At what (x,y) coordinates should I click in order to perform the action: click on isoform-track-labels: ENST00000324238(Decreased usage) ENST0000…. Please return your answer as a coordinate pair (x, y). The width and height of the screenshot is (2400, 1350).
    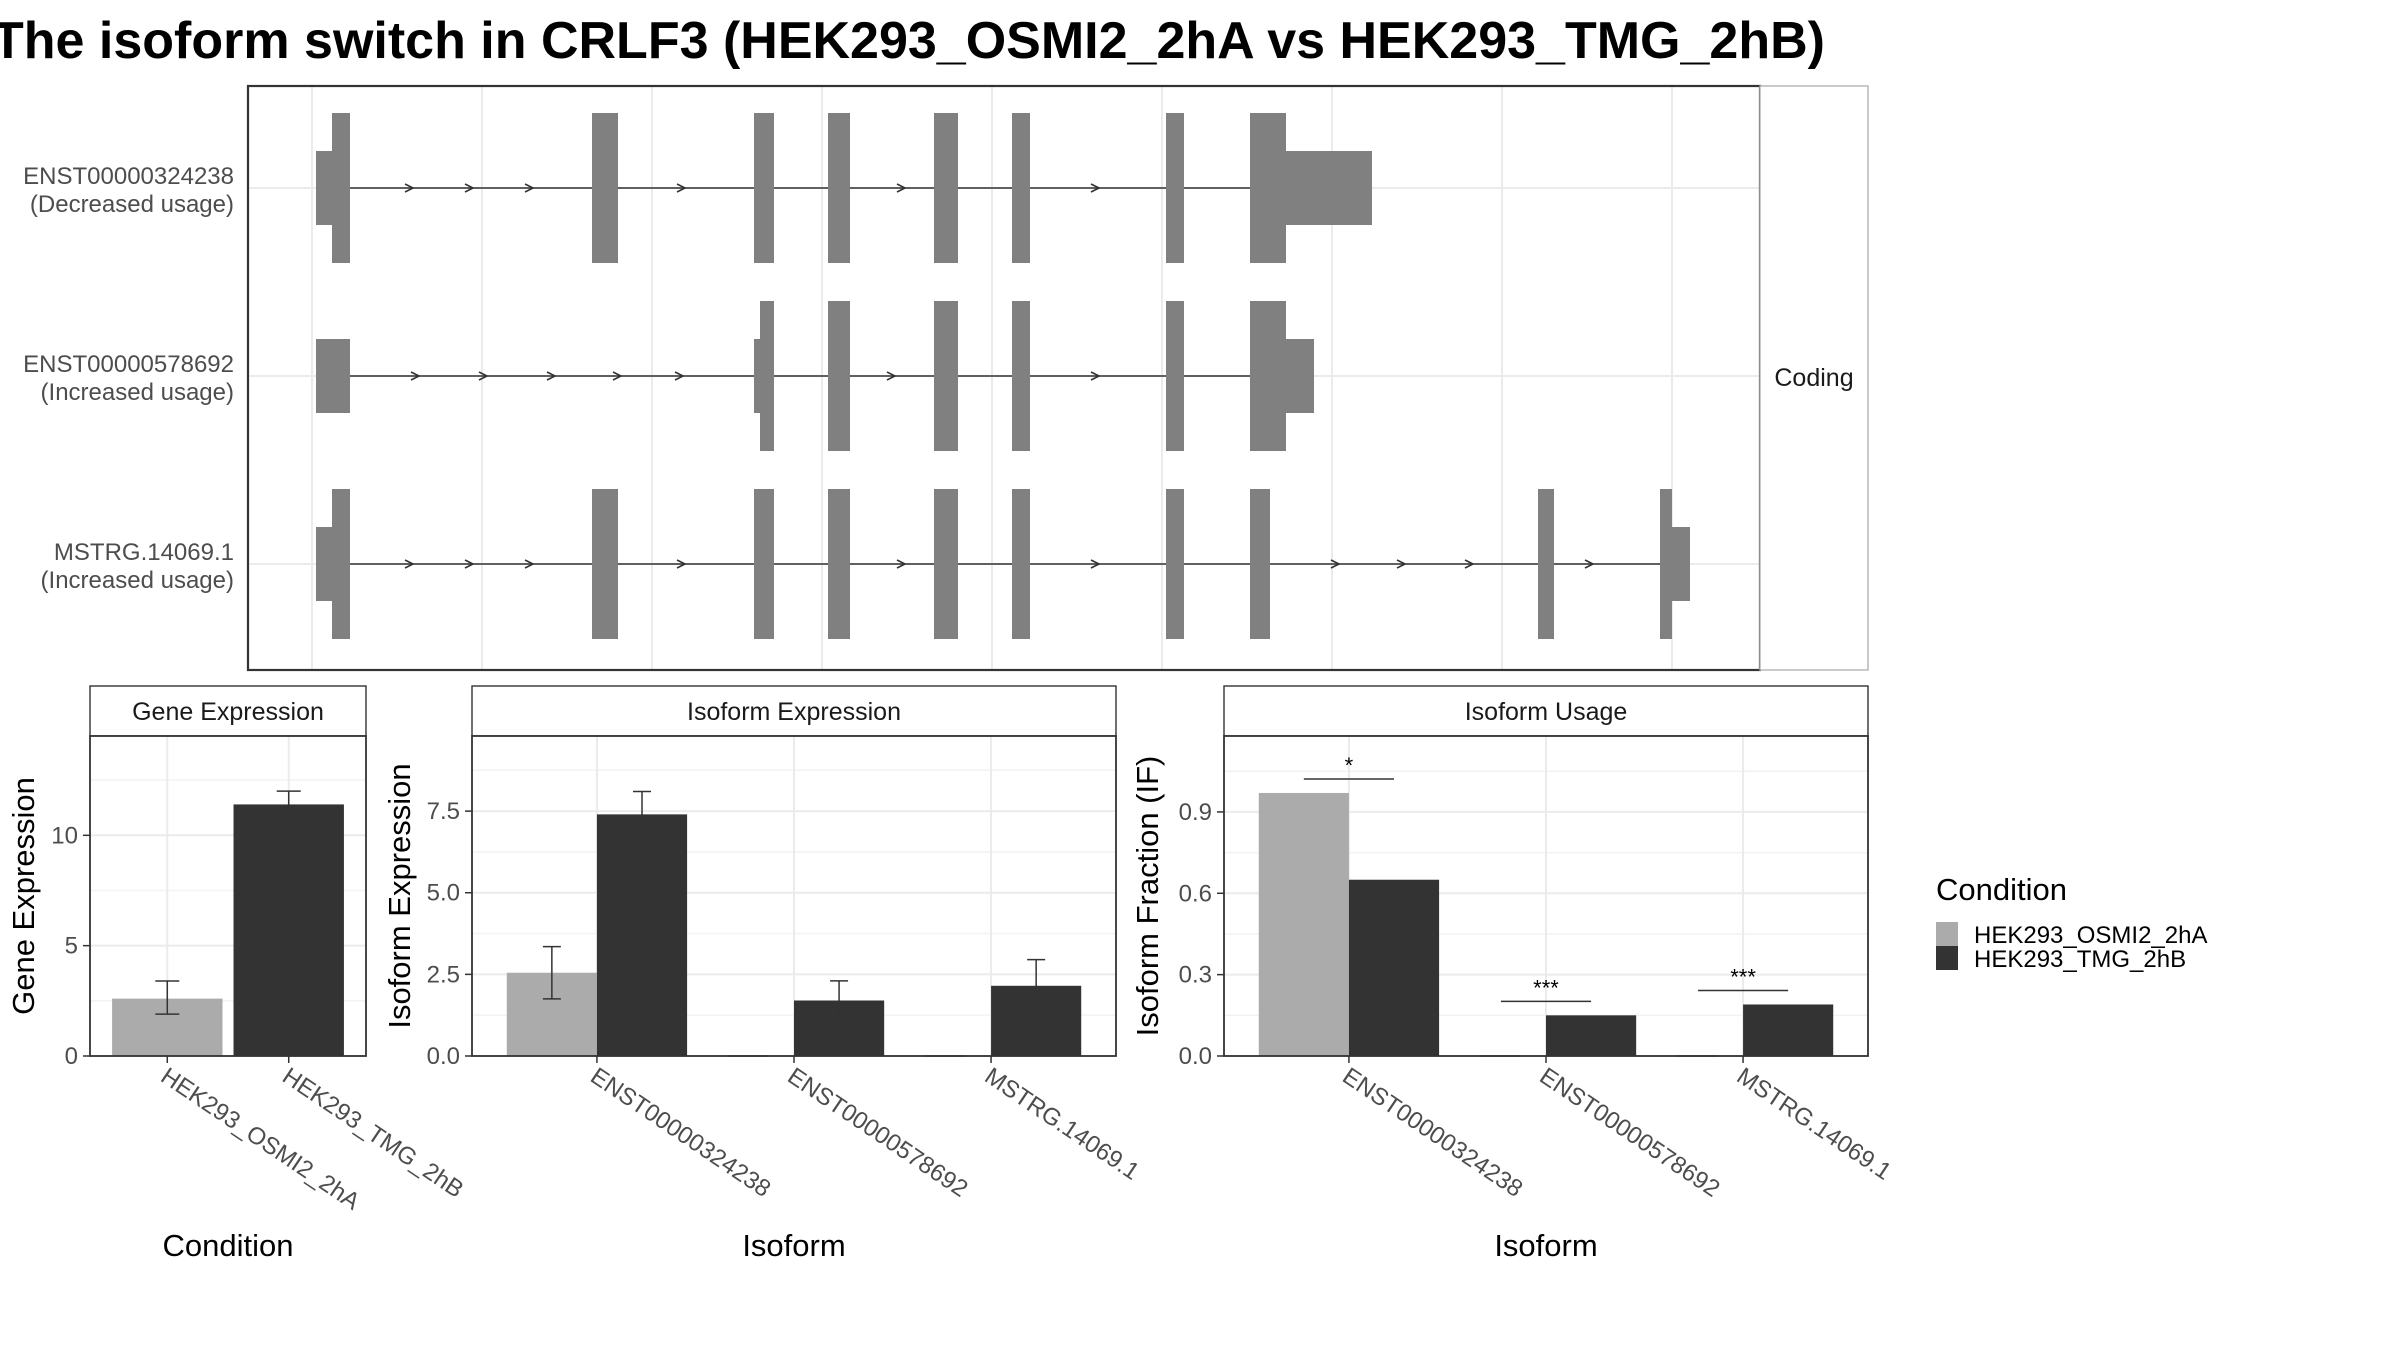
    Looking at the image, I should click on (128, 378).